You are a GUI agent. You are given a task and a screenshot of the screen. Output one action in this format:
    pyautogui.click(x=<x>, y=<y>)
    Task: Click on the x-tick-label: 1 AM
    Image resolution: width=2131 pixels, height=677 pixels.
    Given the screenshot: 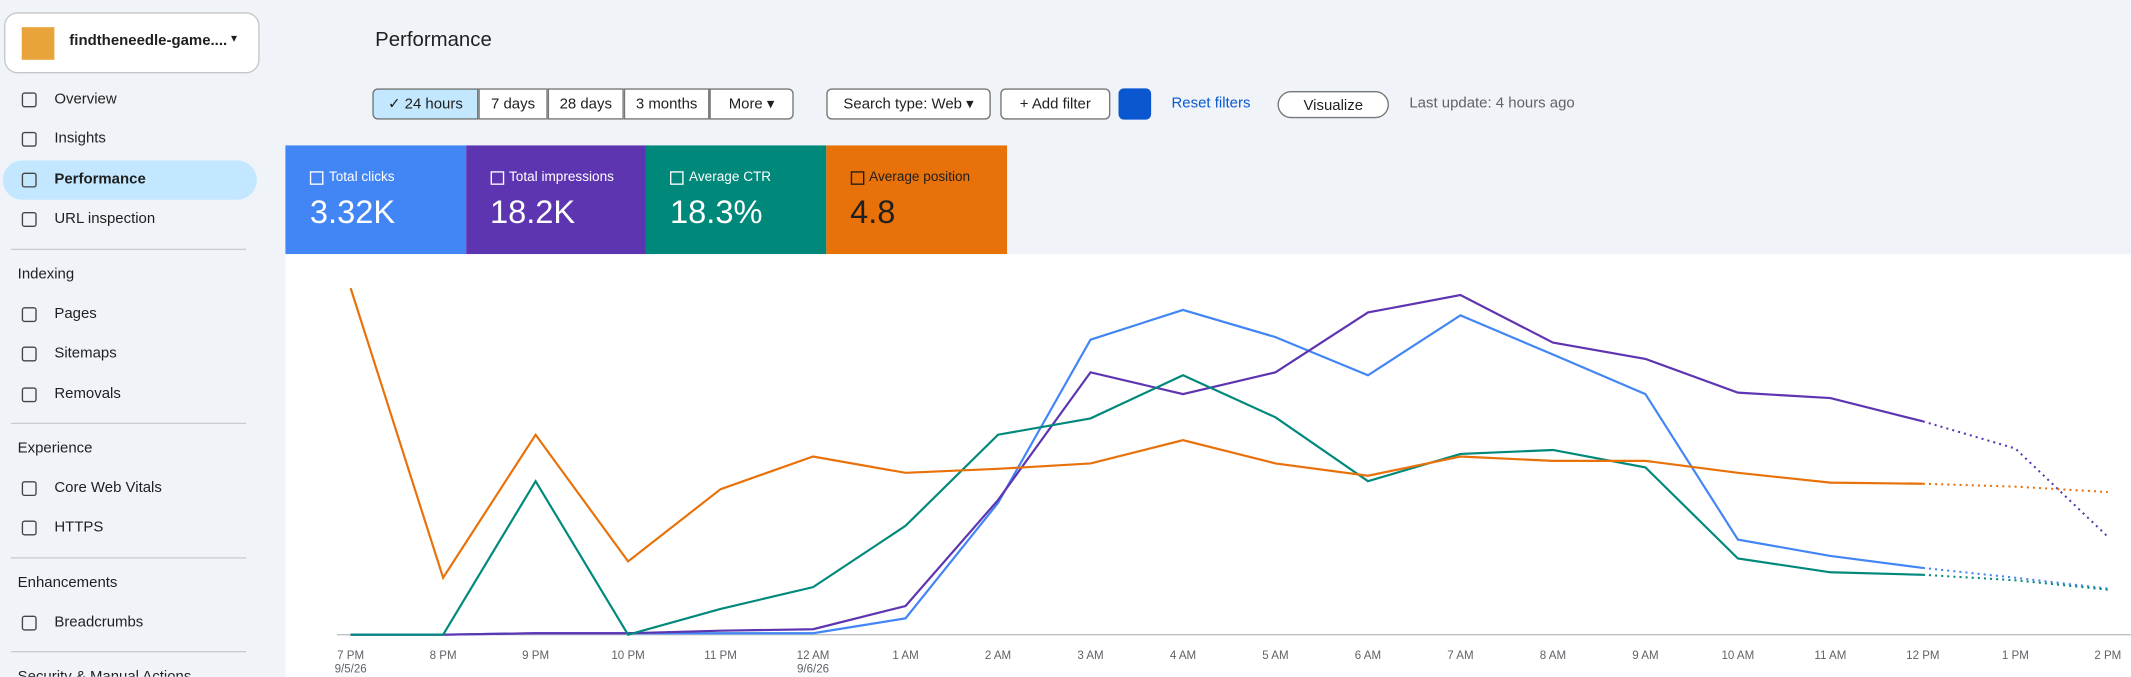 What is the action you would take?
    pyautogui.click(x=905, y=656)
    